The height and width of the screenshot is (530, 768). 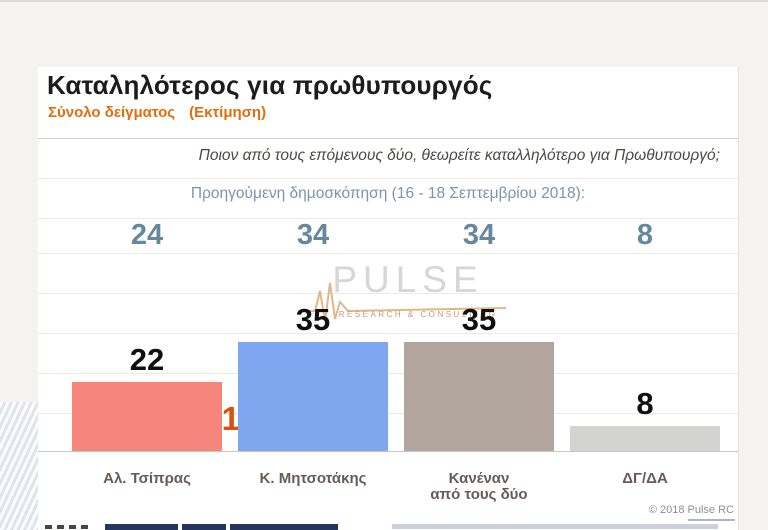 I want to click on subtitle-estimate: (Εκτίμηση), so click(x=228, y=112).